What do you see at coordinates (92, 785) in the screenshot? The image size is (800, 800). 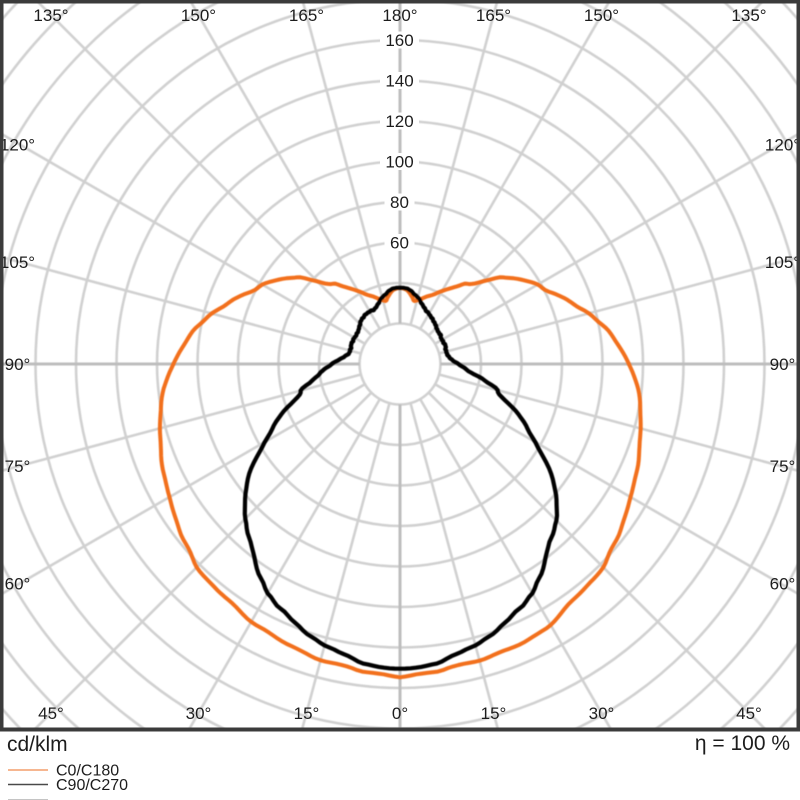 I see `svg-text: C90/C270` at bounding box center [92, 785].